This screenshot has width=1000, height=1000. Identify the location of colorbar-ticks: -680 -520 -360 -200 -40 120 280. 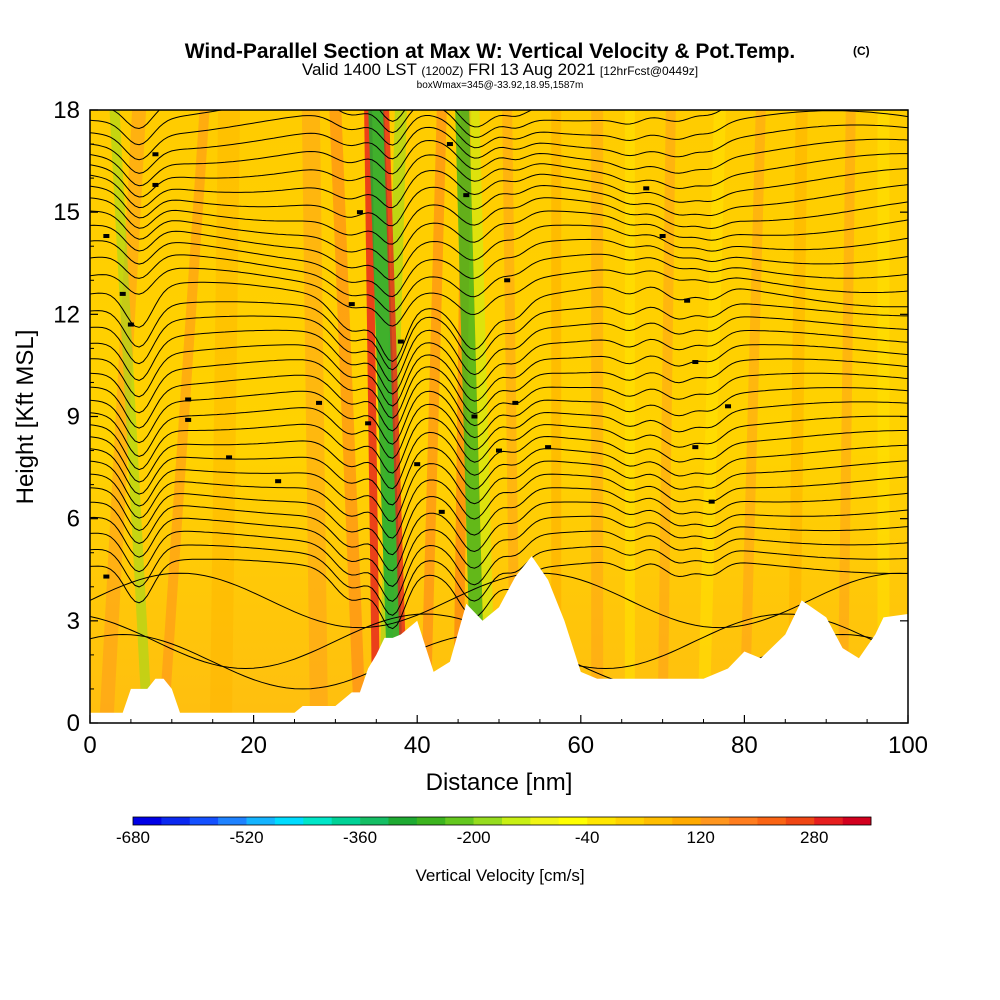
(472, 837).